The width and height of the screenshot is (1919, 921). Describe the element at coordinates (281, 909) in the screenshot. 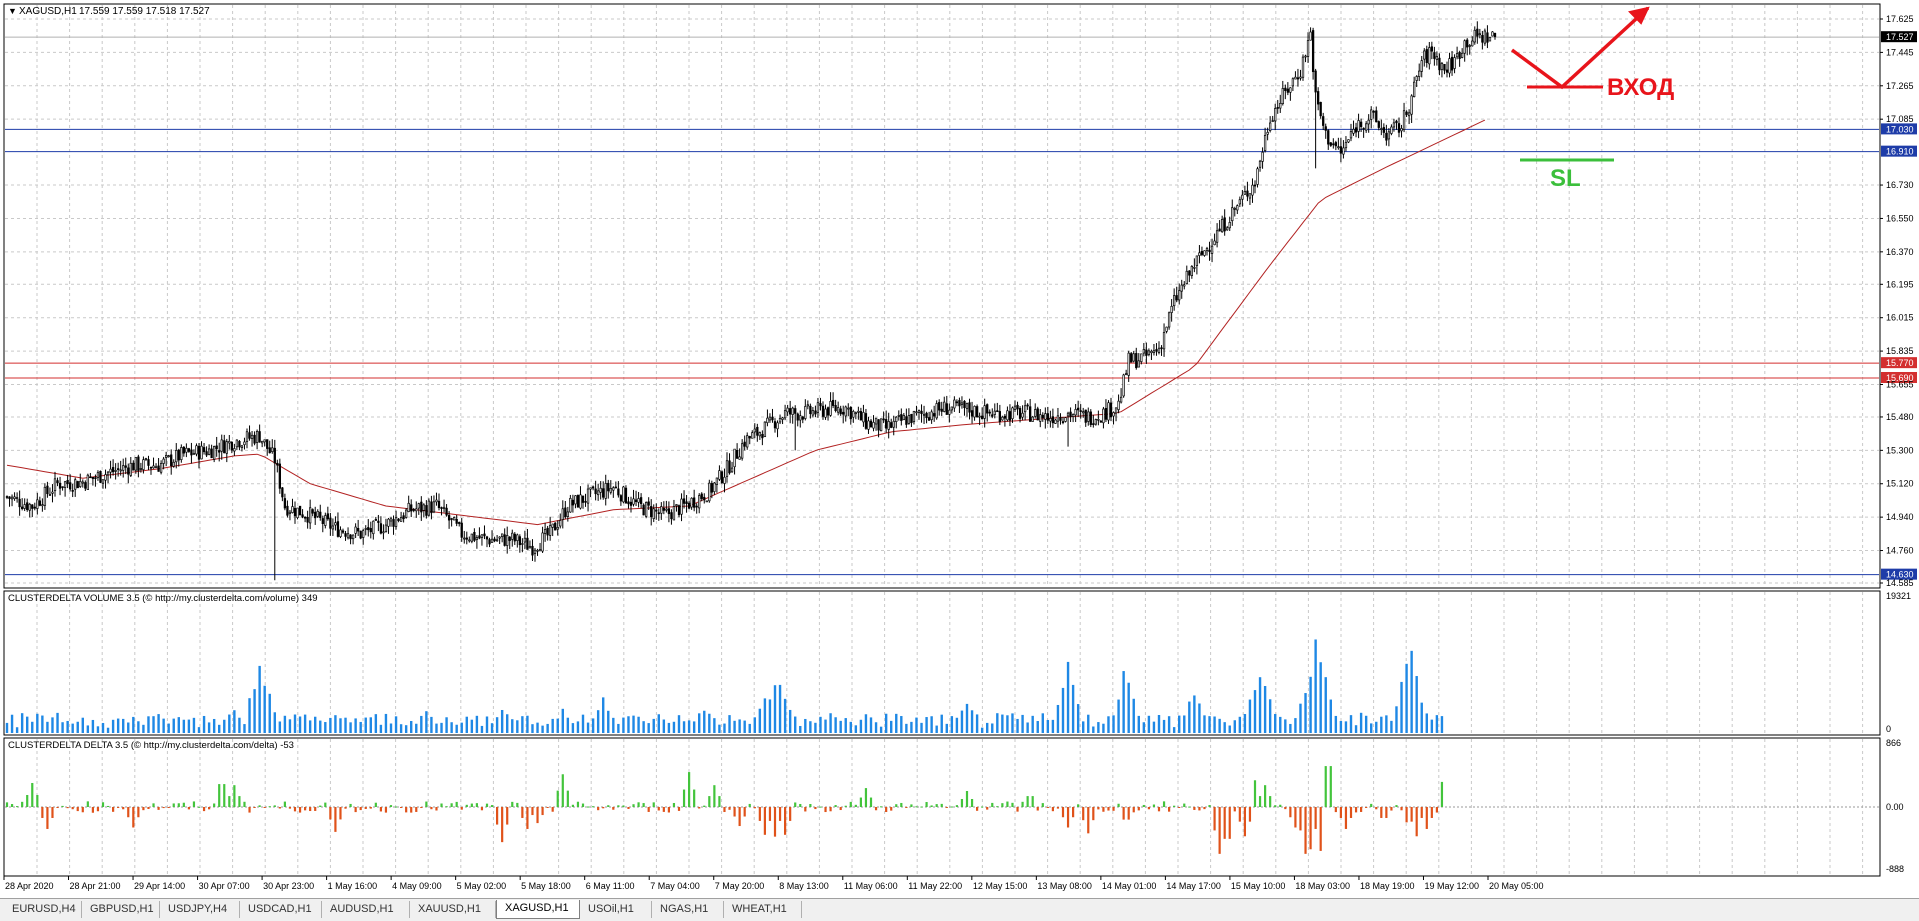

I see `tab-usdcad-h1: USDCAD,H1` at that location.